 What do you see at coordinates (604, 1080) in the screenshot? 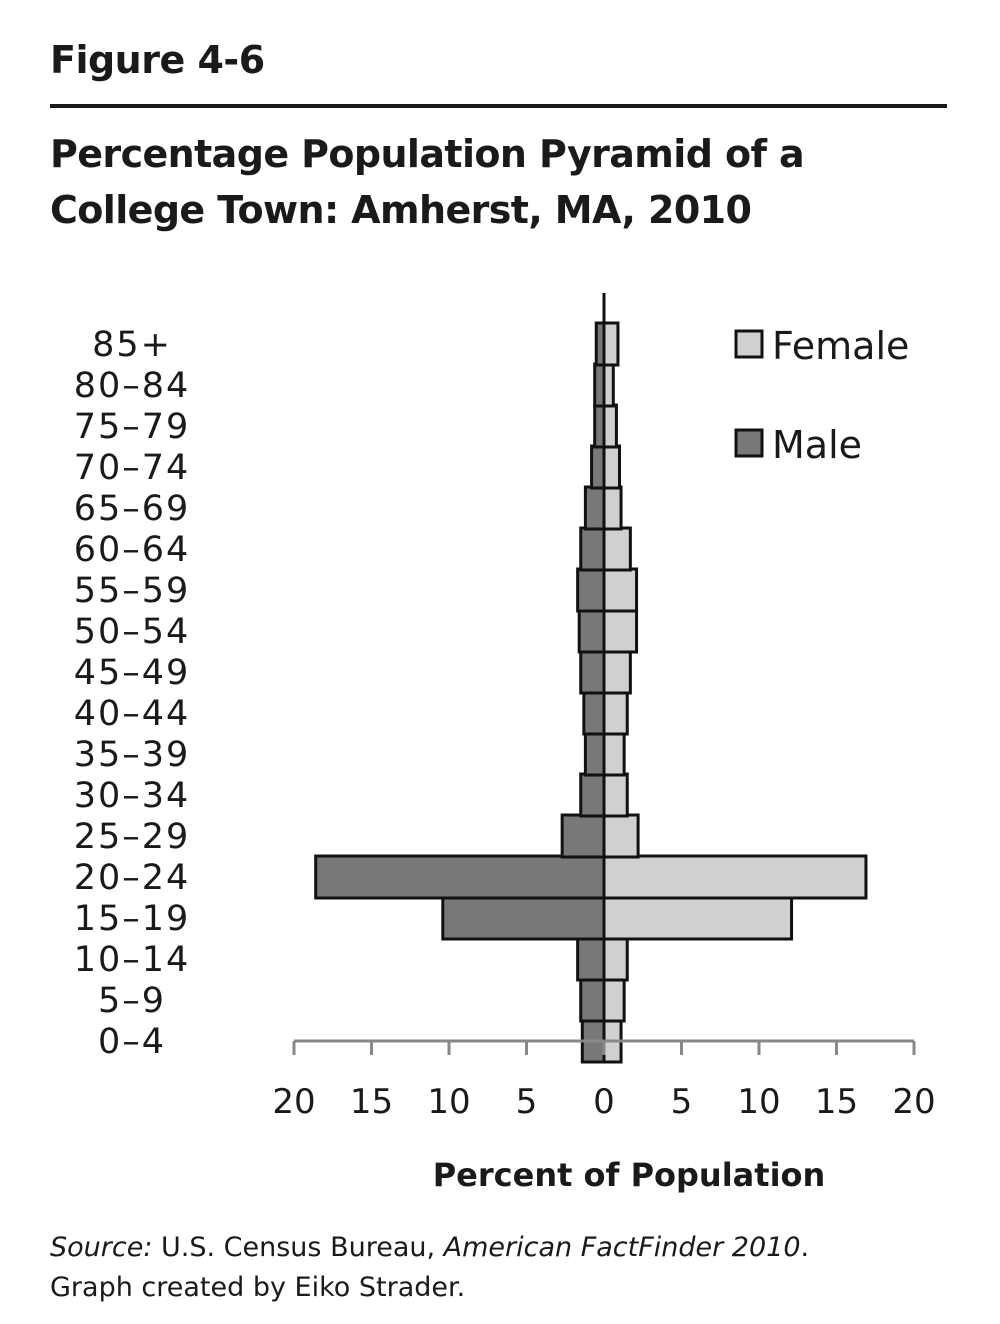
I see `x-axis: 20 15 10 5 0 5 10 15 20` at bounding box center [604, 1080].